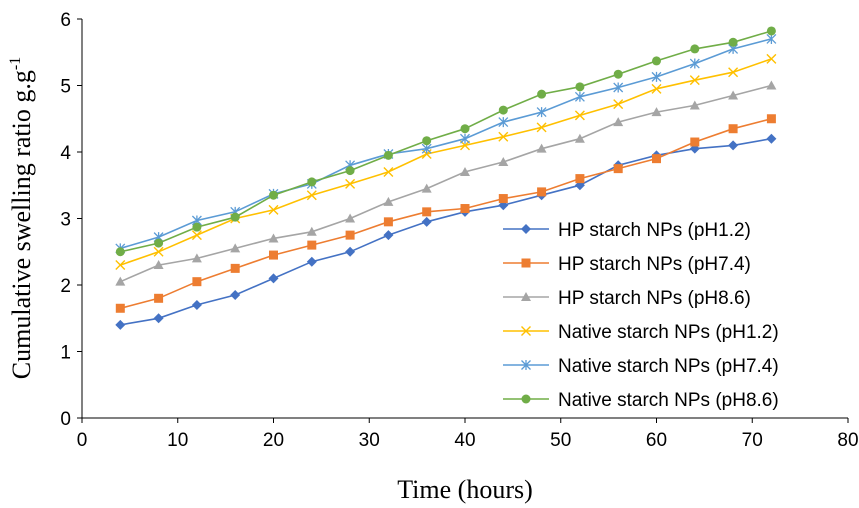 This screenshot has height=508, width=859. Describe the element at coordinates (65, 87) in the screenshot. I see `y-tick-label: 5` at that location.